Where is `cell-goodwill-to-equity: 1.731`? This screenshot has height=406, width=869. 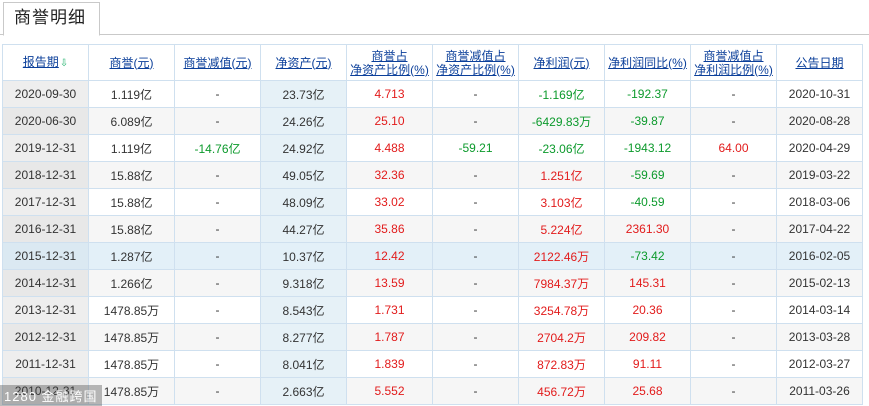 cell-goodwill-to-equity: 1.731 is located at coordinates (389, 310).